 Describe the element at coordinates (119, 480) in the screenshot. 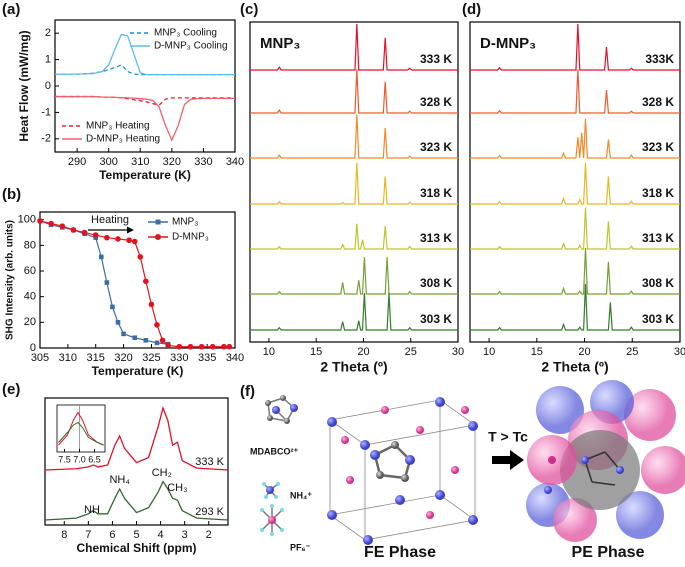

I see `peak-label: NH₄` at that location.